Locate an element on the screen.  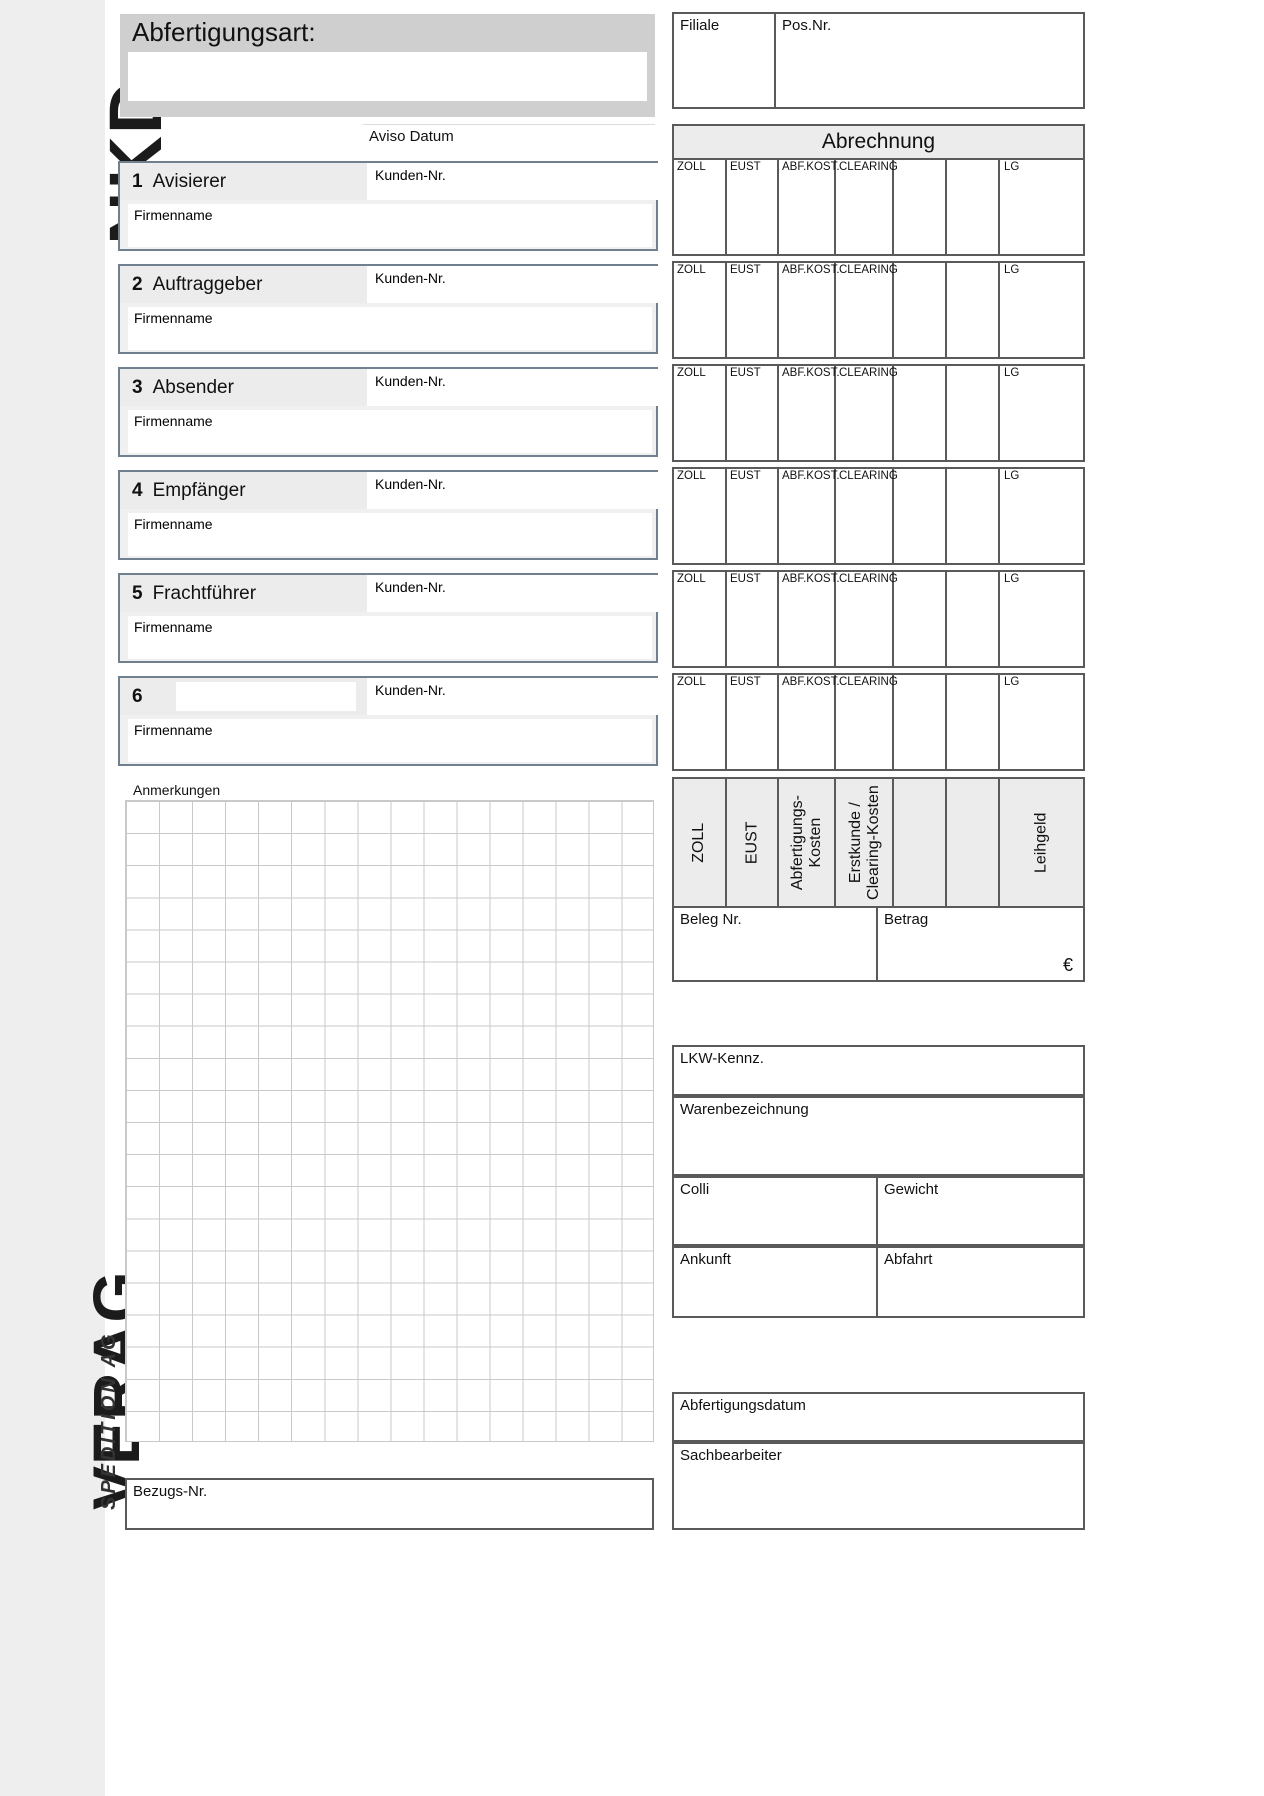
abrechnung-cell-r5-c3: ABF.KOST. is located at coordinates (809, 619).